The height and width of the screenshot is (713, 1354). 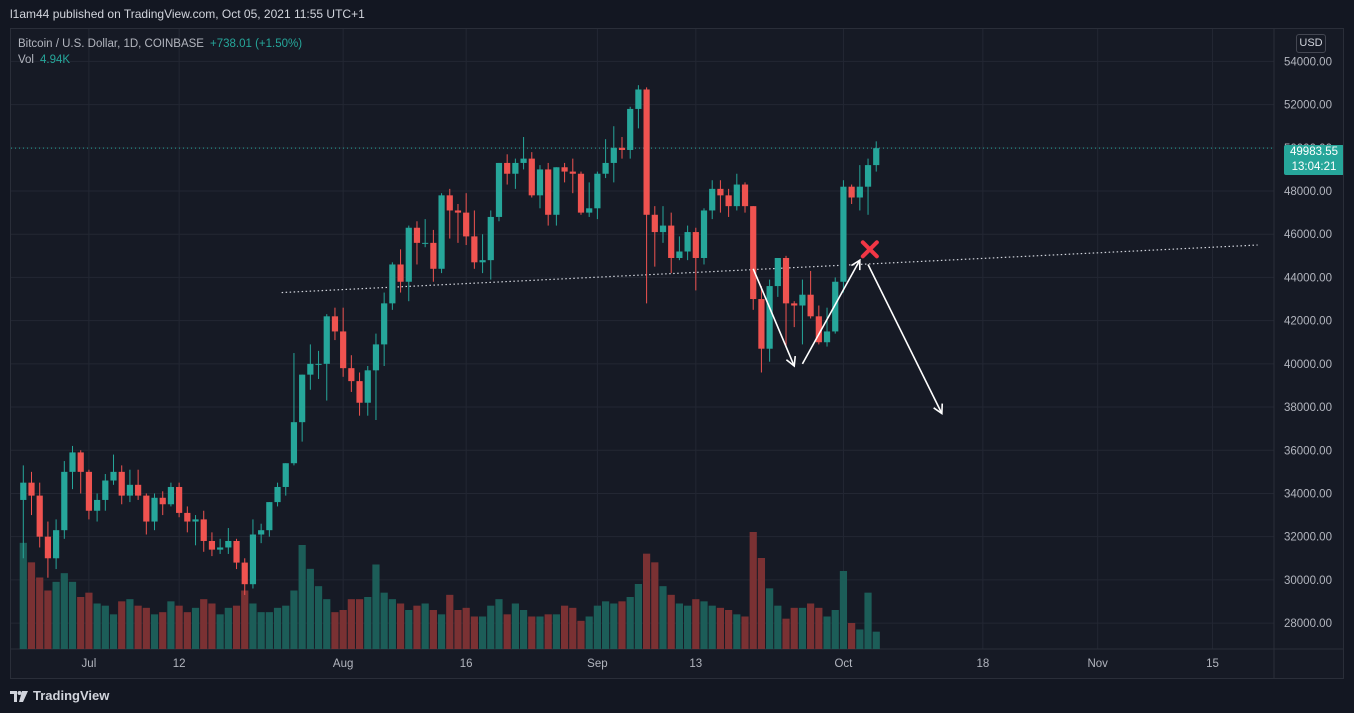 What do you see at coordinates (111, 44) in the screenshot?
I see `symbol-label: Bitcoin / U.S. Dollar, 1D, COINBASE` at bounding box center [111, 44].